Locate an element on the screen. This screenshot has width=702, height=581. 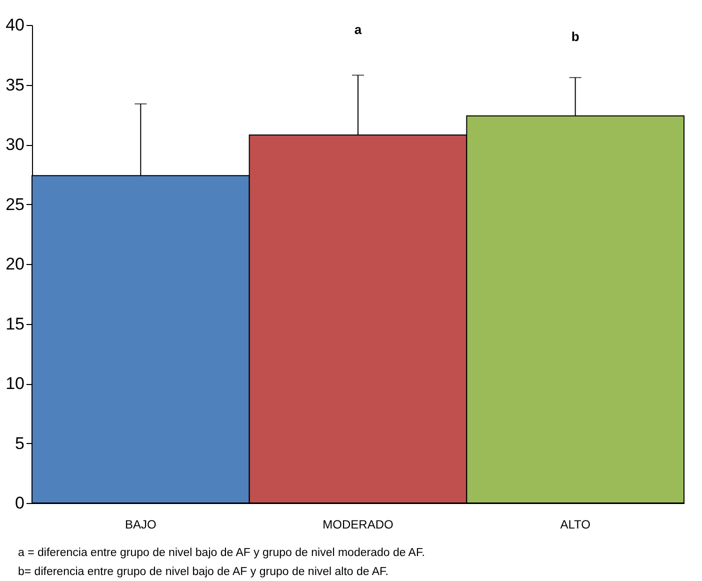
text: a = diferencia entre grupo de nivel bajo de AF y grupo de nivel moderado de AF. is located at coordinates (222, 553).